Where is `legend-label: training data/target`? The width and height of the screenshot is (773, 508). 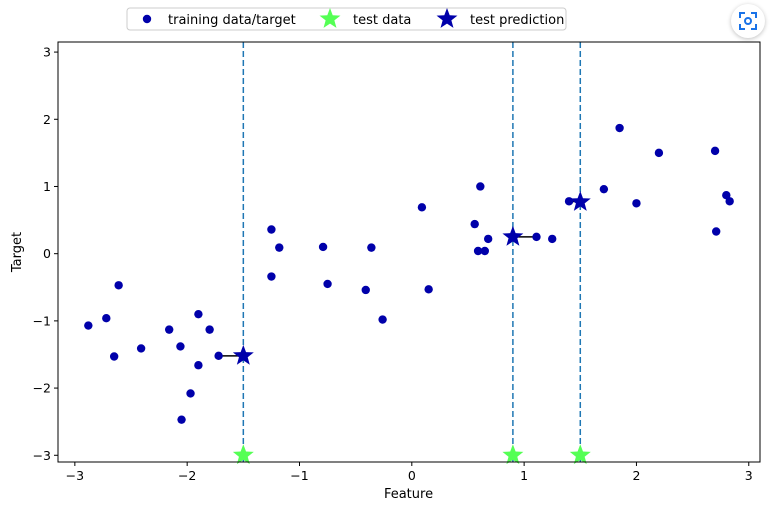 legend-label: training data/target is located at coordinates (232, 20).